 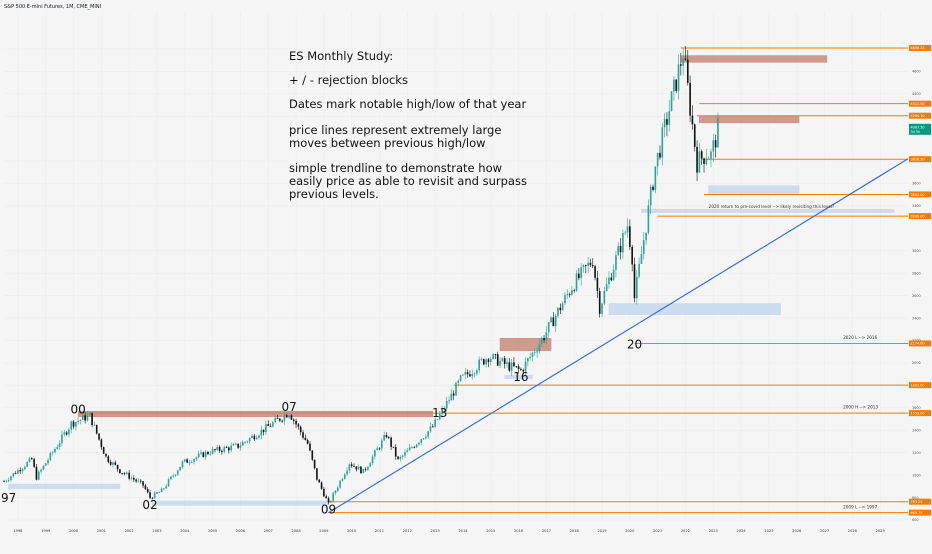 What do you see at coordinates (46, 531) in the screenshot?
I see `time-axis-tick: 1999` at bounding box center [46, 531].